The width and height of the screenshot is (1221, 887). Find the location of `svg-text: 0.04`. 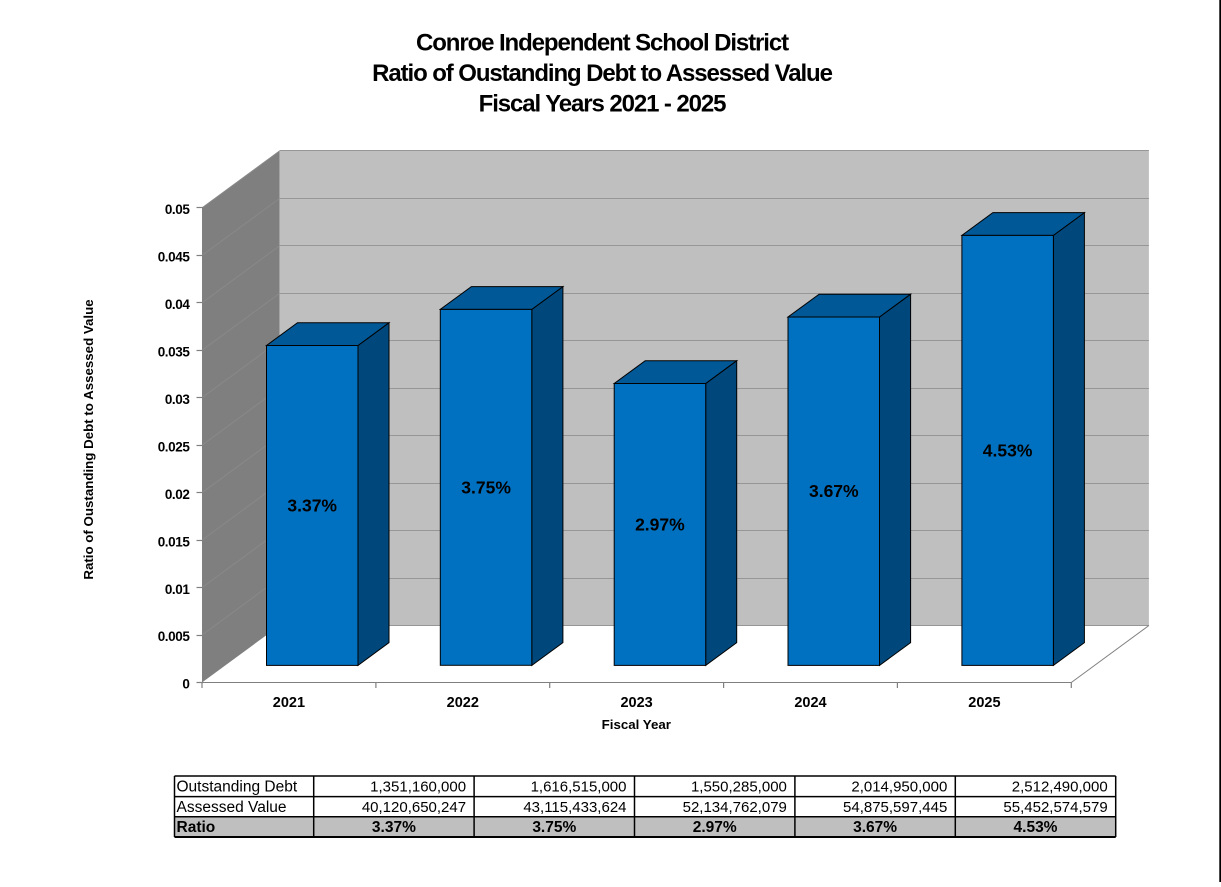

svg-text: 0.04 is located at coordinates (178, 304).